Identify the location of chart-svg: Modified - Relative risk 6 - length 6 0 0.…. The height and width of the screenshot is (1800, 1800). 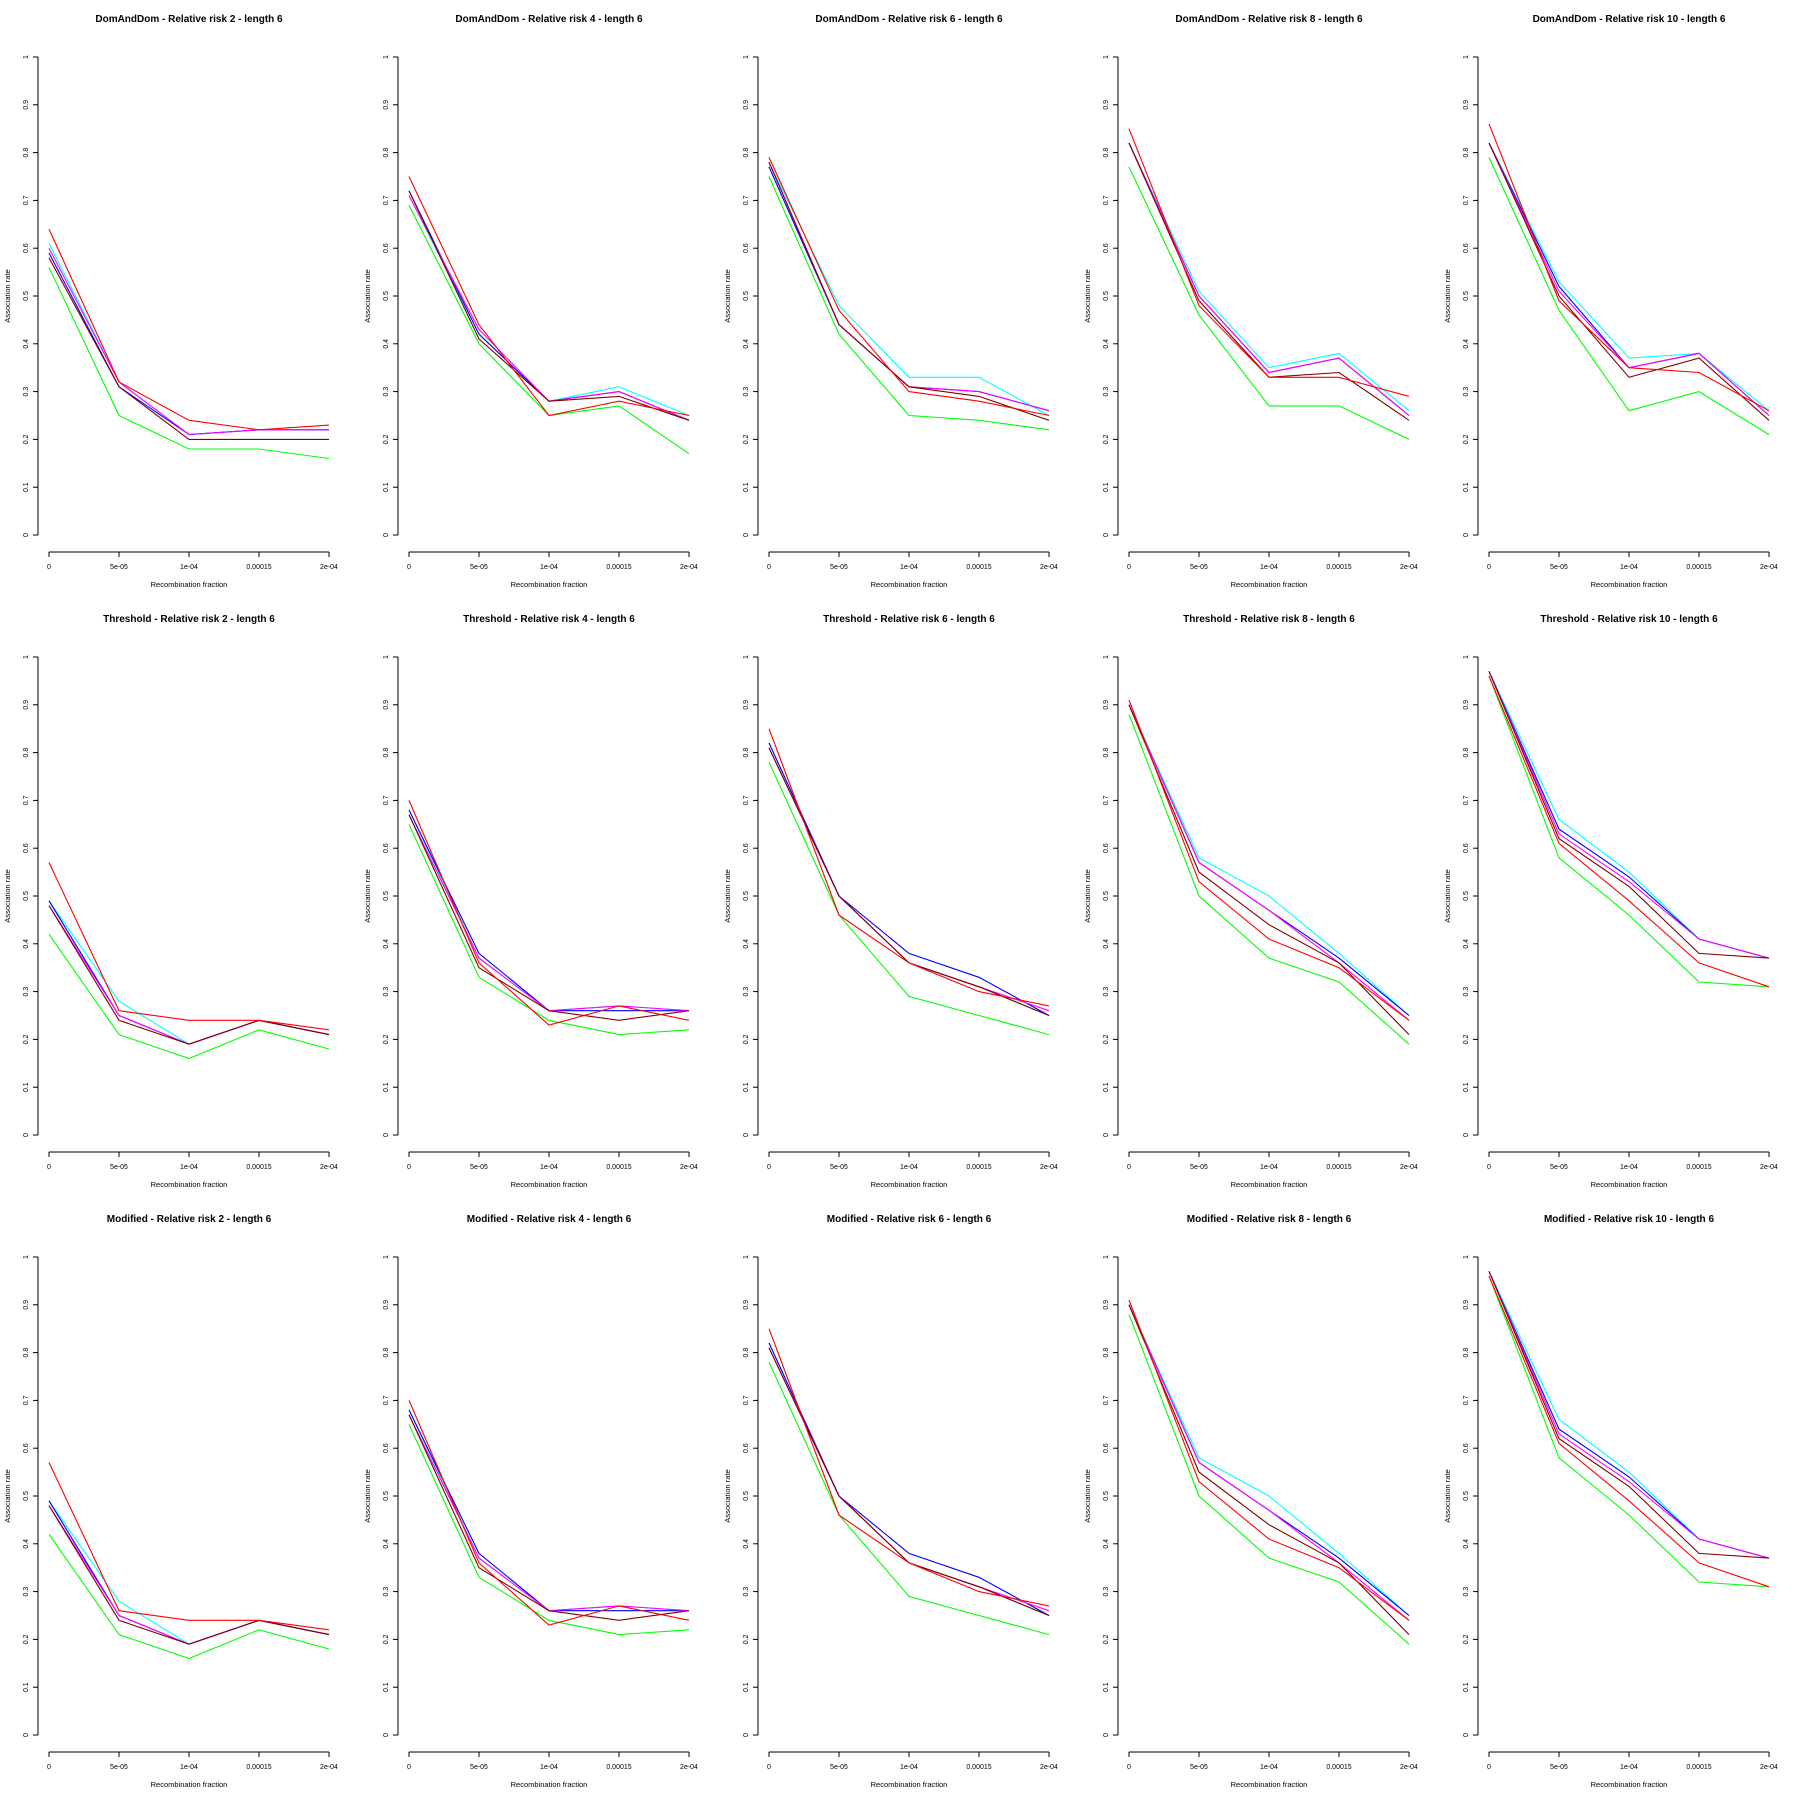
(890, 1501).